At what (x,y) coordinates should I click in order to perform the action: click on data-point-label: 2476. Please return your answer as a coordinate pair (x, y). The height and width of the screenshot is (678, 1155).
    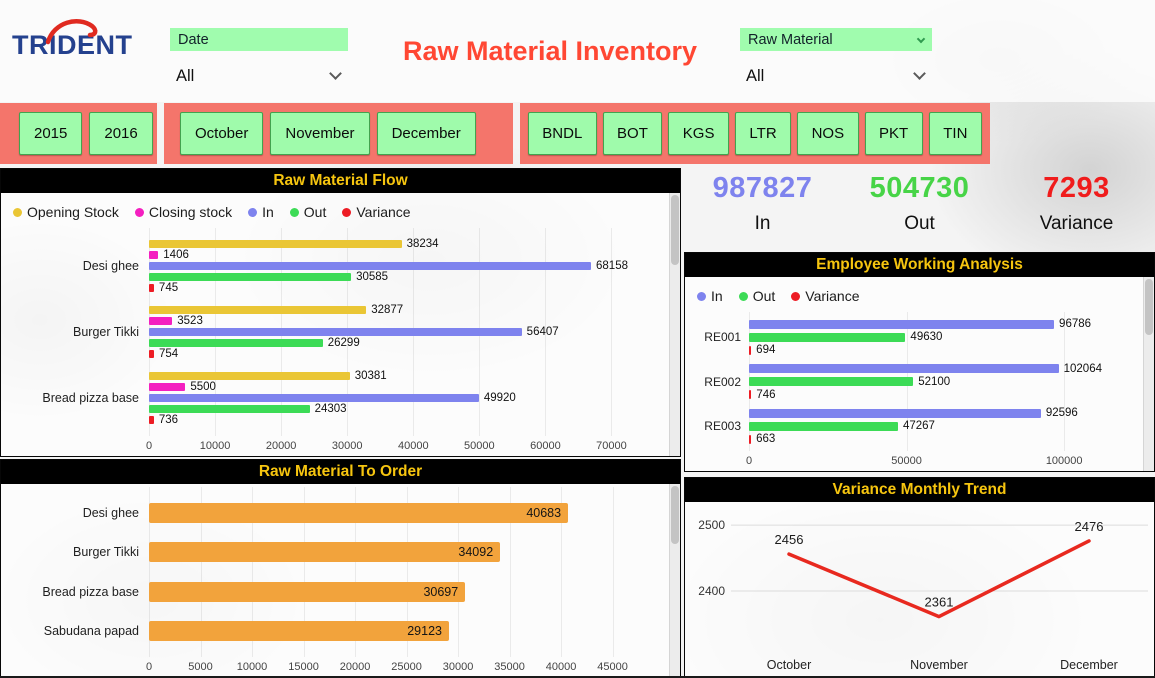
    Looking at the image, I should click on (1089, 526).